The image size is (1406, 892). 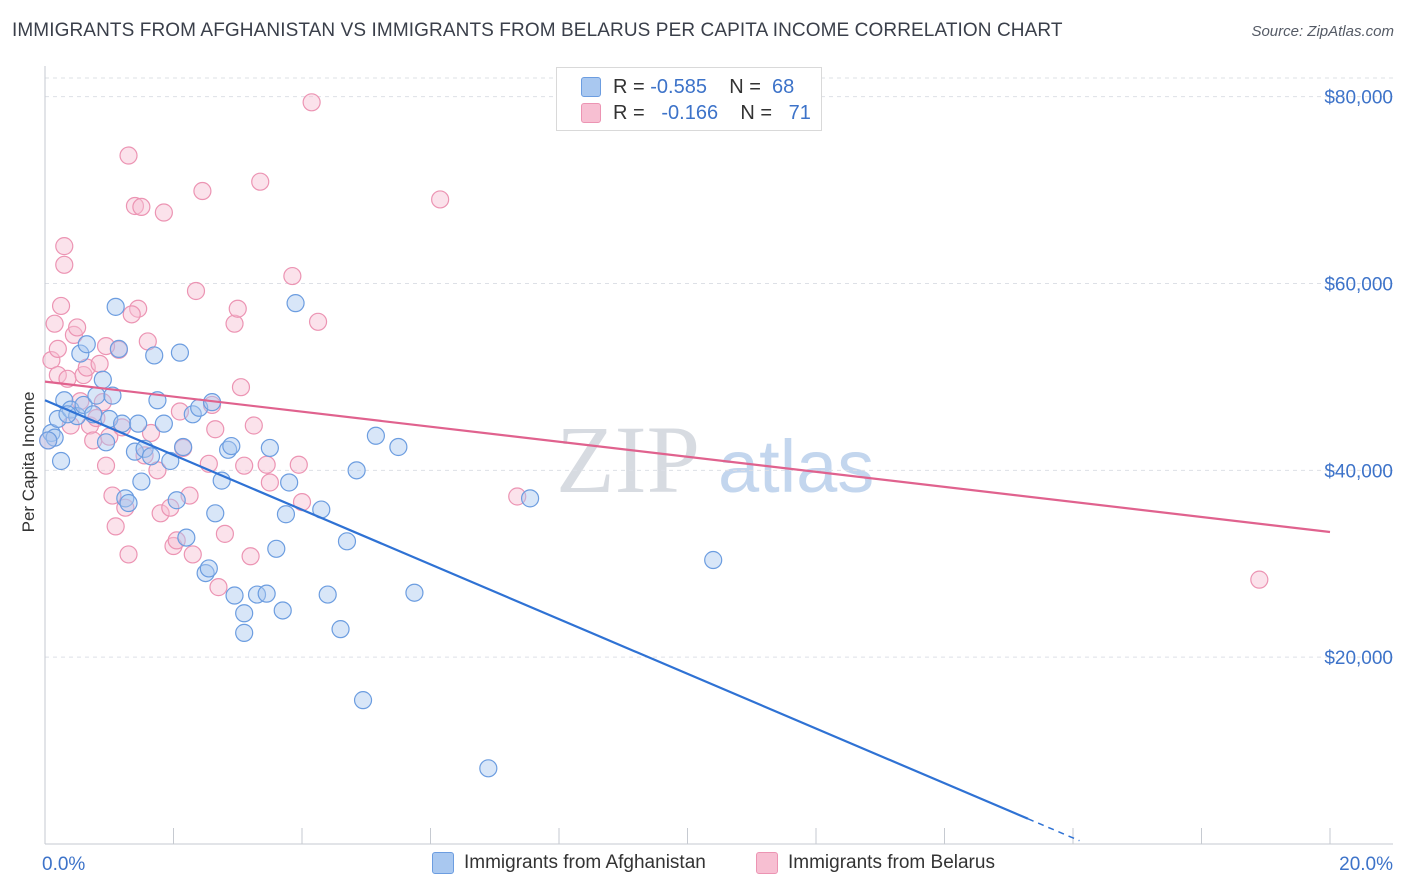 What do you see at coordinates (767, 863) in the screenshot?
I see `belarus-legend-swatch` at bounding box center [767, 863].